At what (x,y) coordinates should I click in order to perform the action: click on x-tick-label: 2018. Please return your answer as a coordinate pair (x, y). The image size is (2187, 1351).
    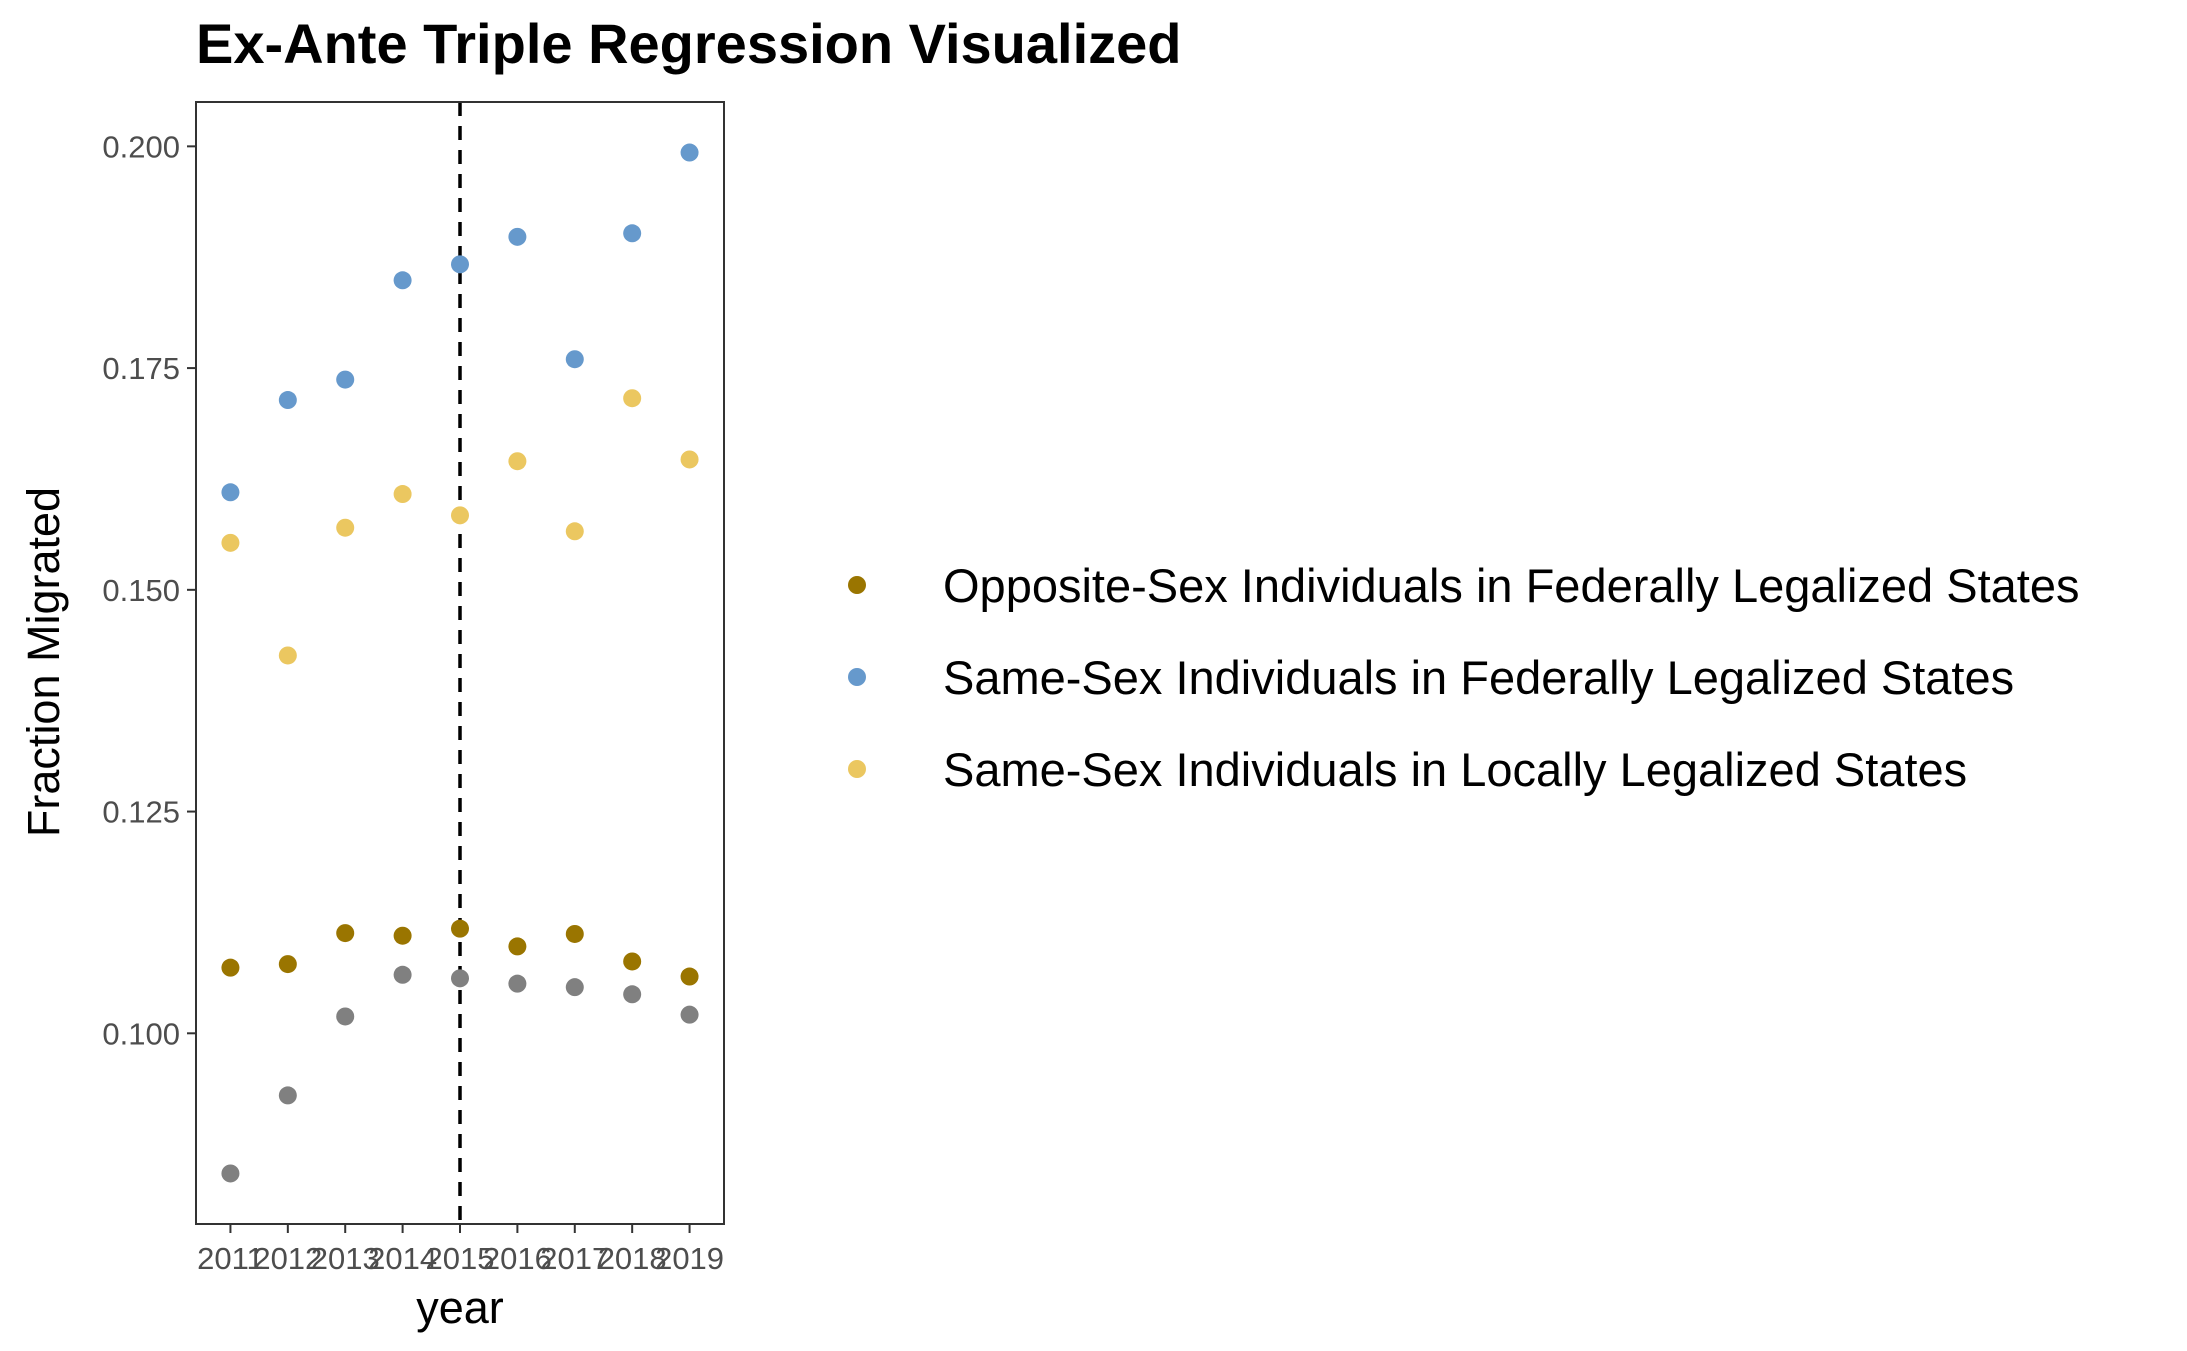
    Looking at the image, I should click on (632, 1258).